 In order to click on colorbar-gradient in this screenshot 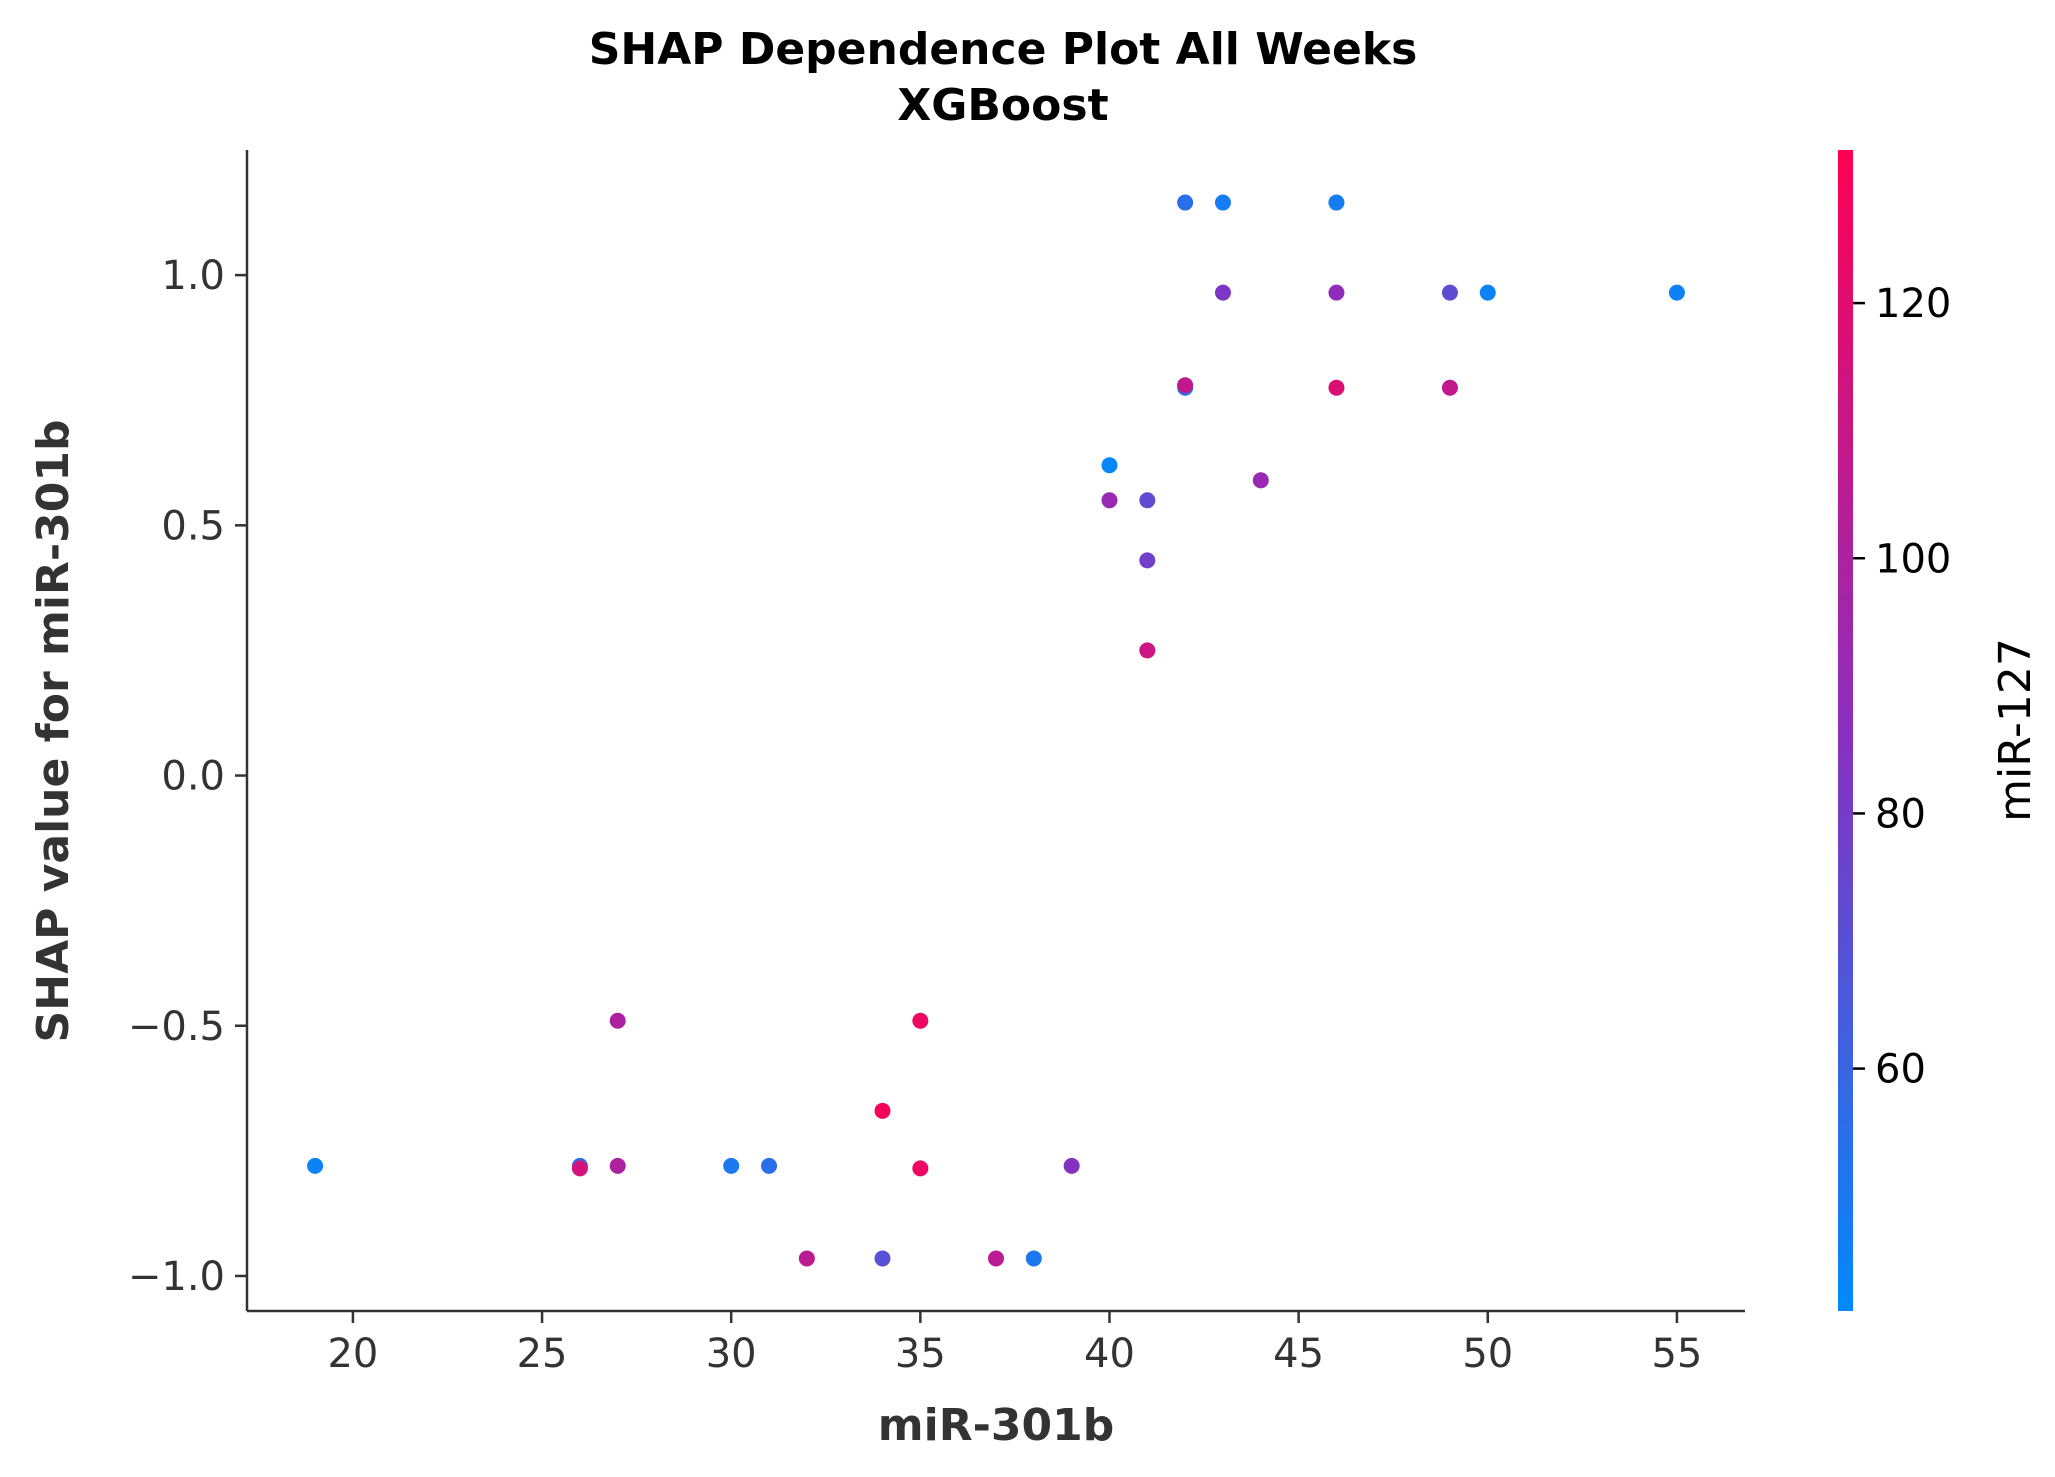, I will do `click(1845, 730)`.